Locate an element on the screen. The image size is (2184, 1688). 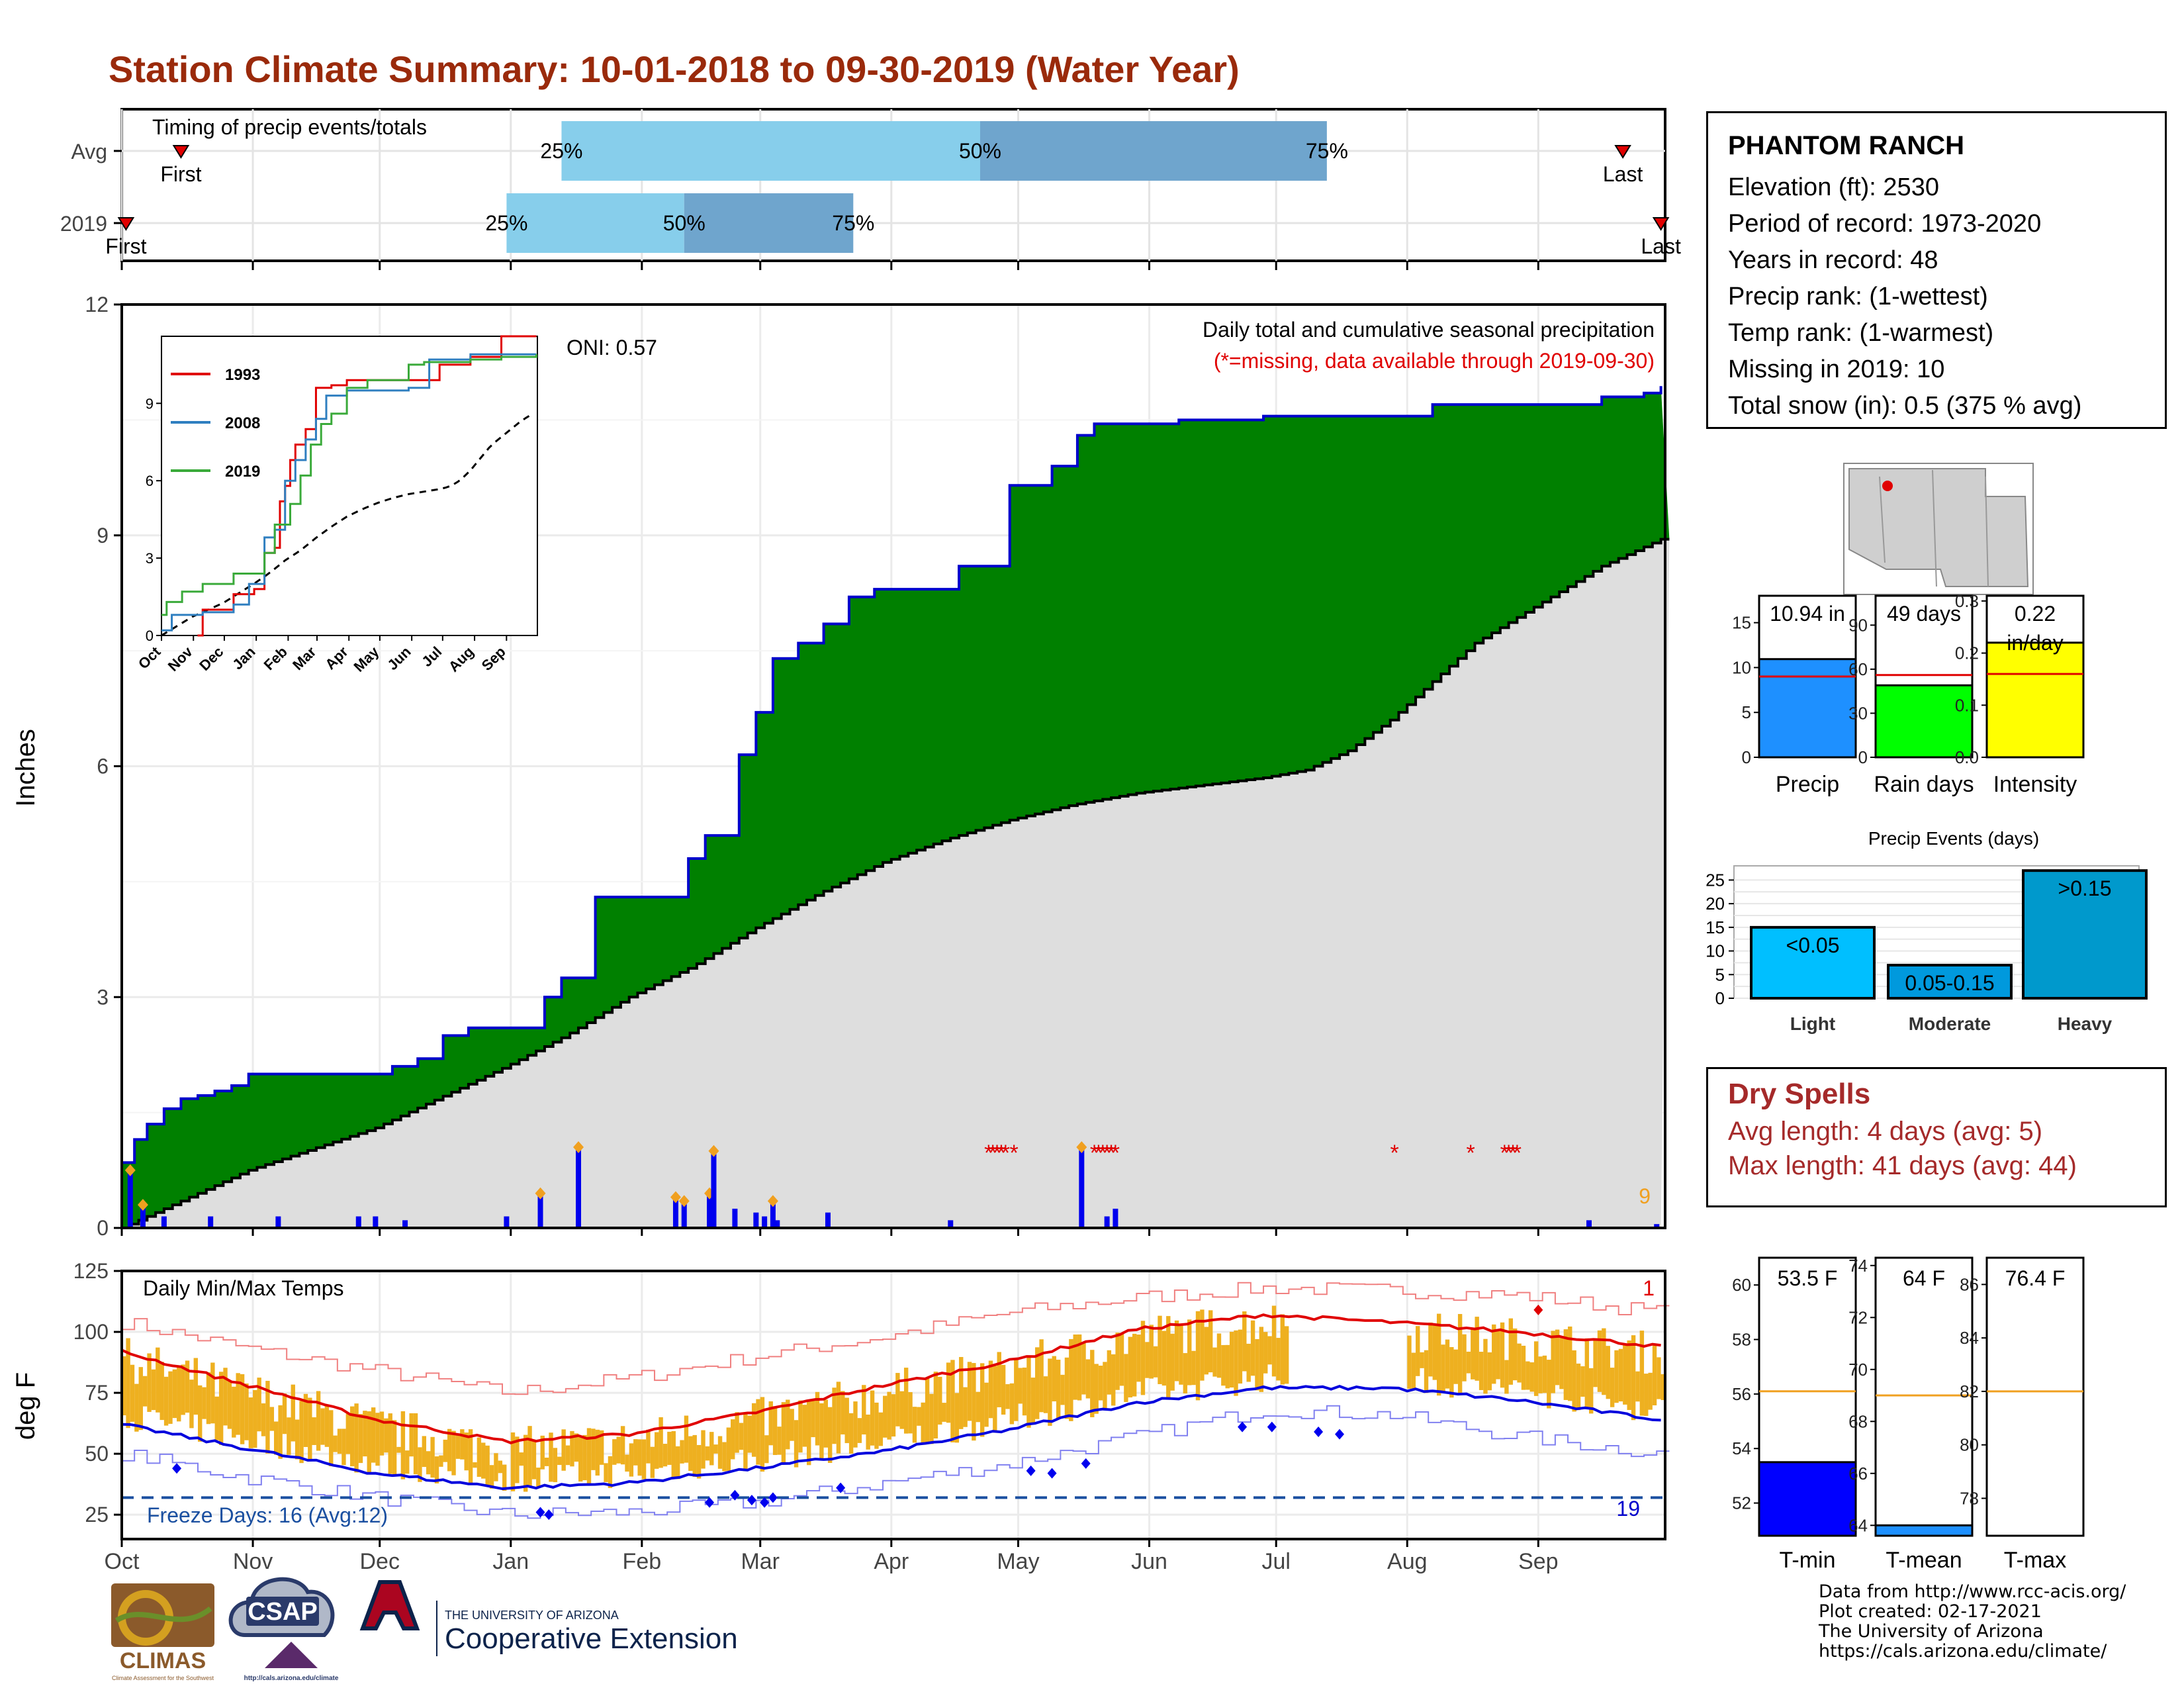
summary-value-label: 10.94 in is located at coordinates (1807, 614).